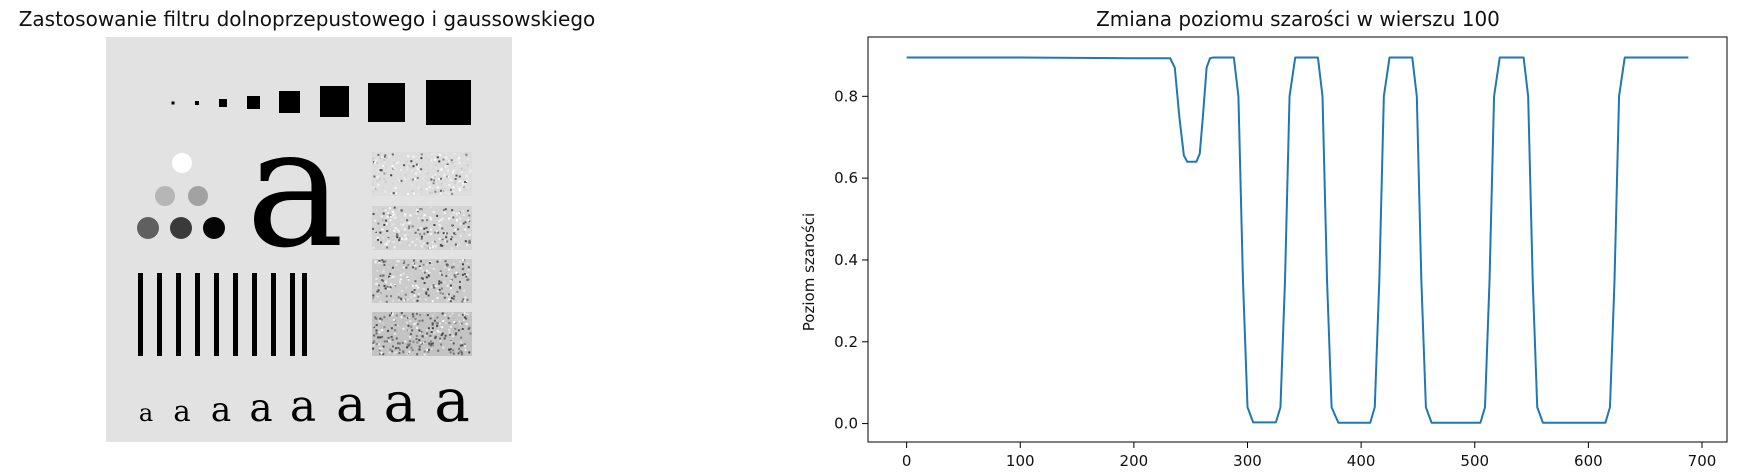 Image resolution: width=1746 pixels, height=476 pixels. What do you see at coordinates (214, 228) in the screenshot?
I see `circle-black` at bounding box center [214, 228].